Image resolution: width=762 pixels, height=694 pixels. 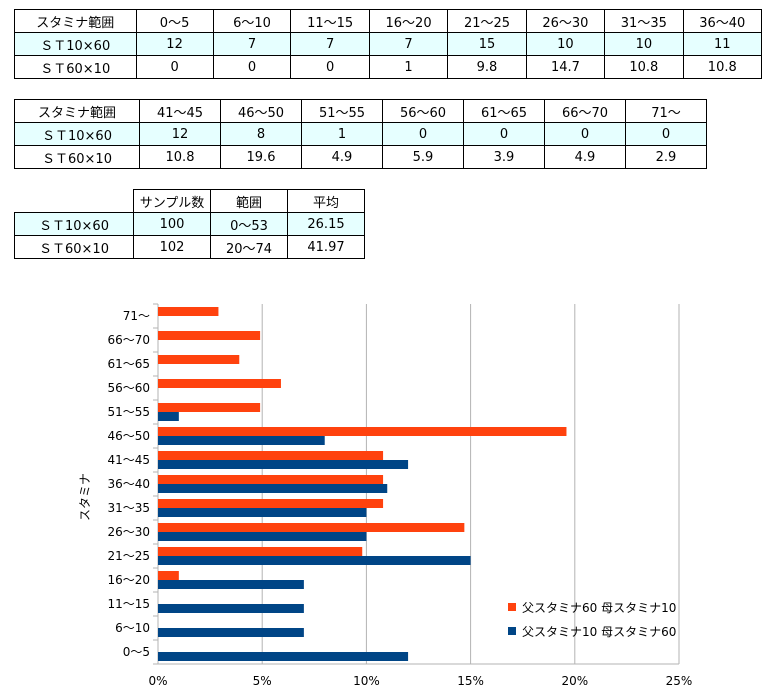 I want to click on table-cell: 20〜74, so click(x=249, y=247).